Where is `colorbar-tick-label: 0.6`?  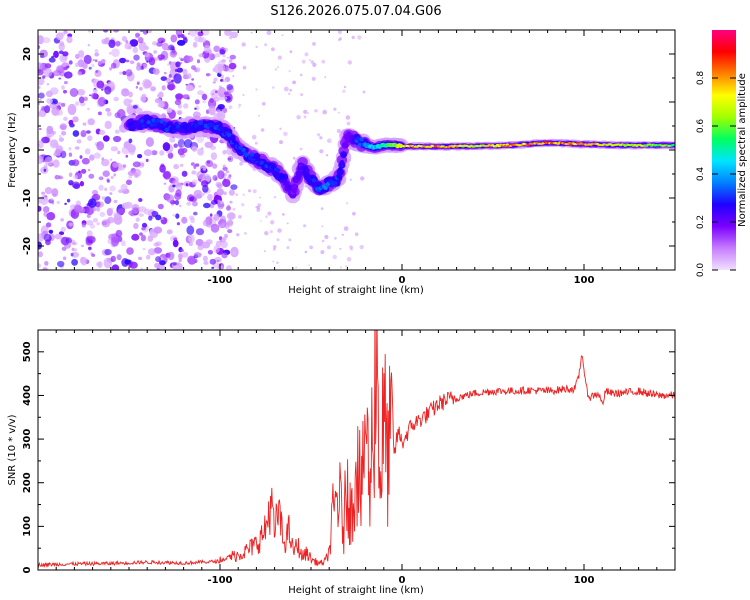
colorbar-tick-label: 0.6 is located at coordinates (701, 126).